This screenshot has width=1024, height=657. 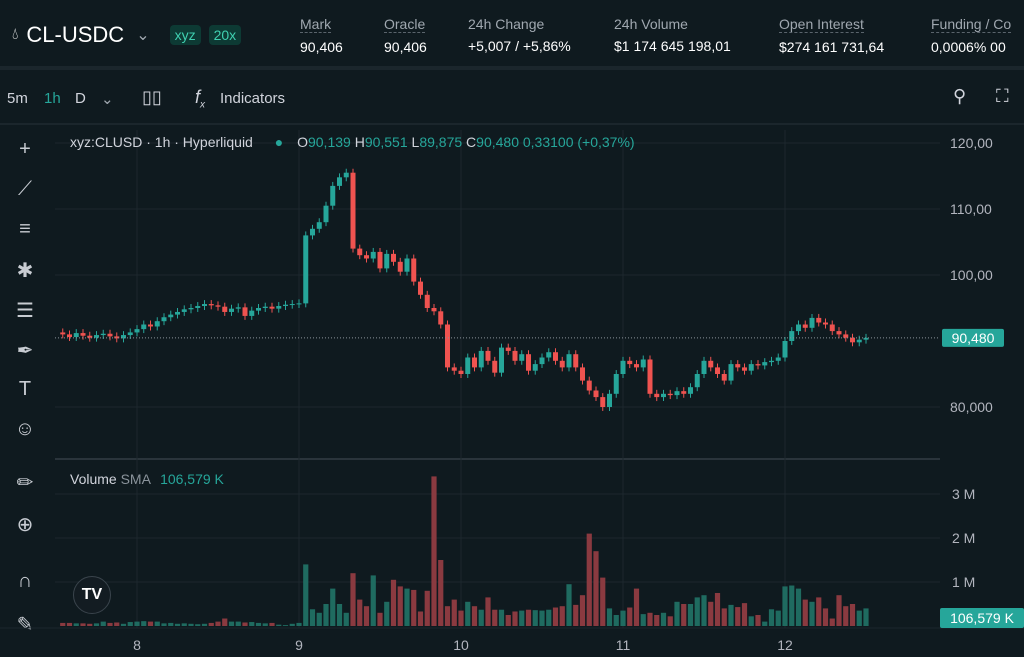 What do you see at coordinates (971, 35) in the screenshot?
I see `stat-funding: Funding / Co 0,0006% 00` at bounding box center [971, 35].